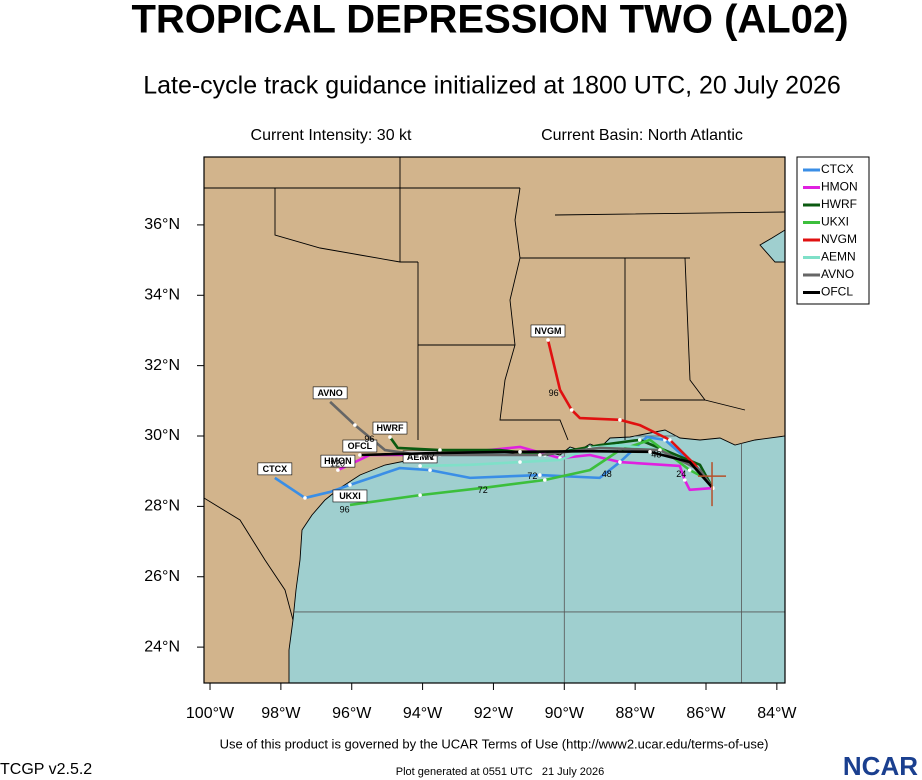 This screenshot has width=922, height=780. What do you see at coordinates (337, 464) in the screenshot?
I see `time-label: 120` at bounding box center [337, 464].